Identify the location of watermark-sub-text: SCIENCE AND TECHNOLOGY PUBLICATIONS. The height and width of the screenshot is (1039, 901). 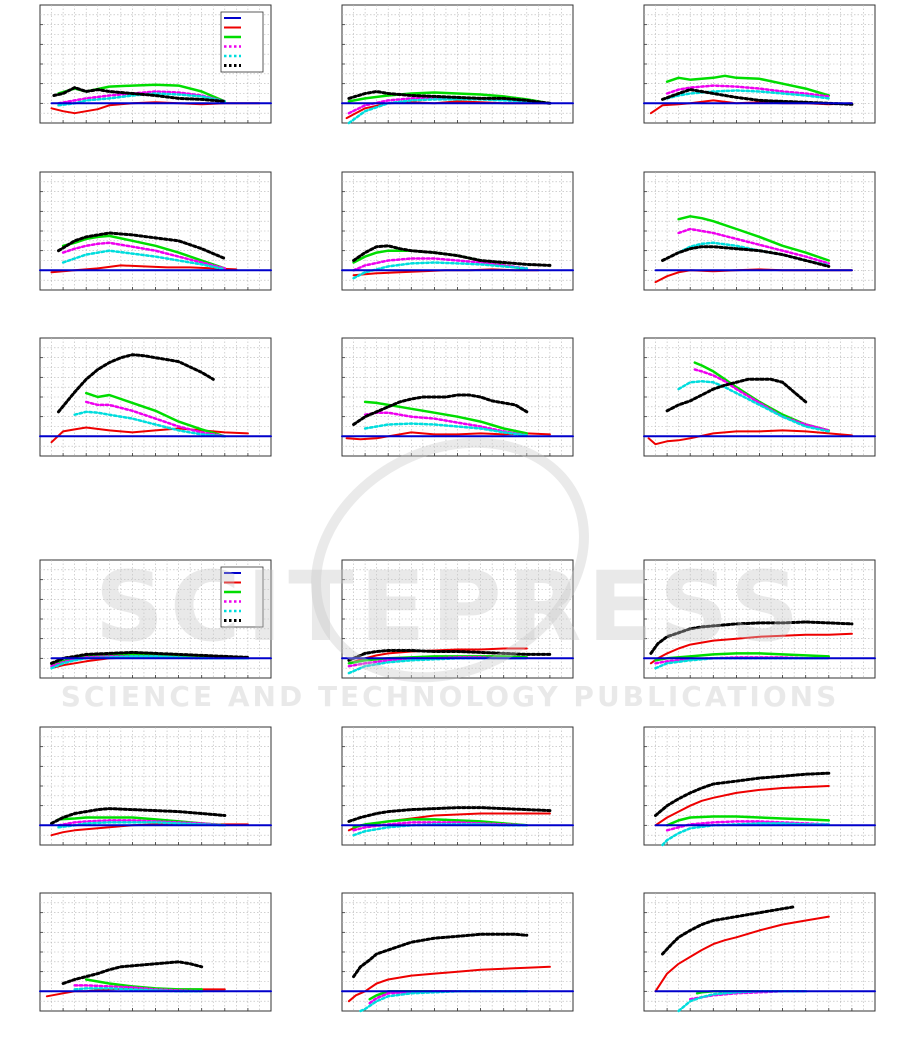
(450, 696).